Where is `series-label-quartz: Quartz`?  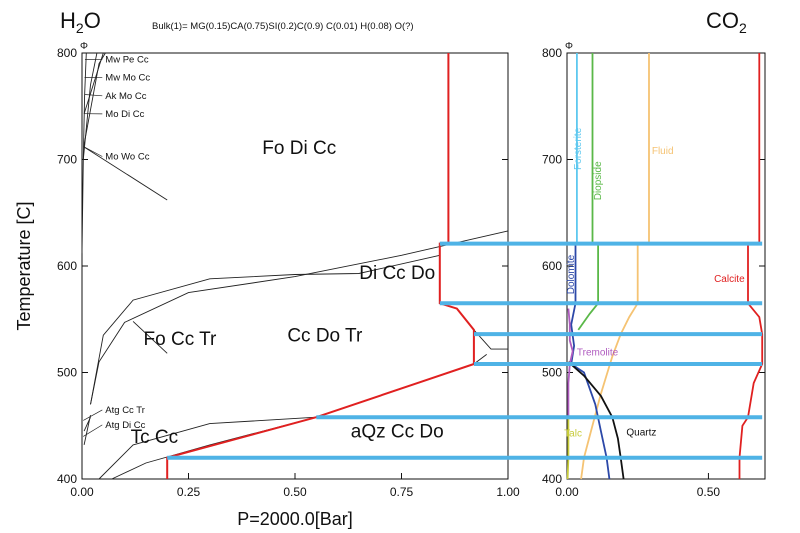
series-label-quartz: Quartz is located at coordinates (641, 432).